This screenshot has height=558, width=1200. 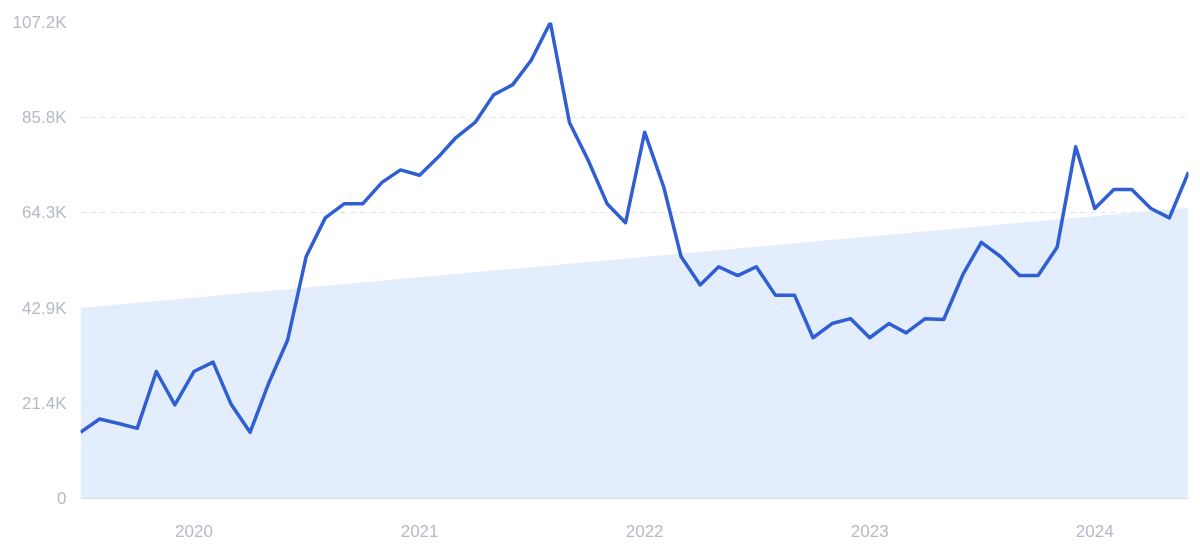 What do you see at coordinates (45, 213) in the screenshot?
I see `y-tick-label: 64.3K` at bounding box center [45, 213].